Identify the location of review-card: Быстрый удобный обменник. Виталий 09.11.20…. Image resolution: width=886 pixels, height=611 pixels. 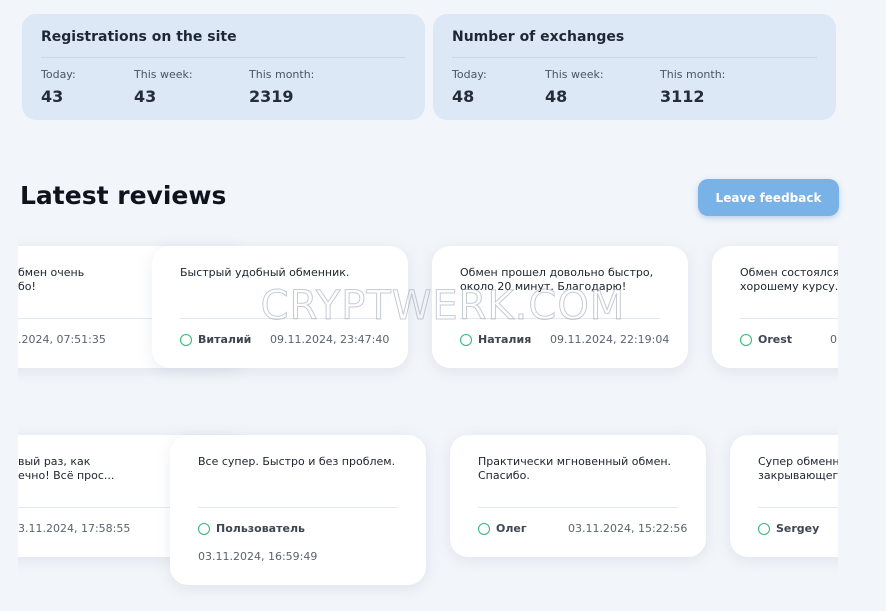
(280, 307).